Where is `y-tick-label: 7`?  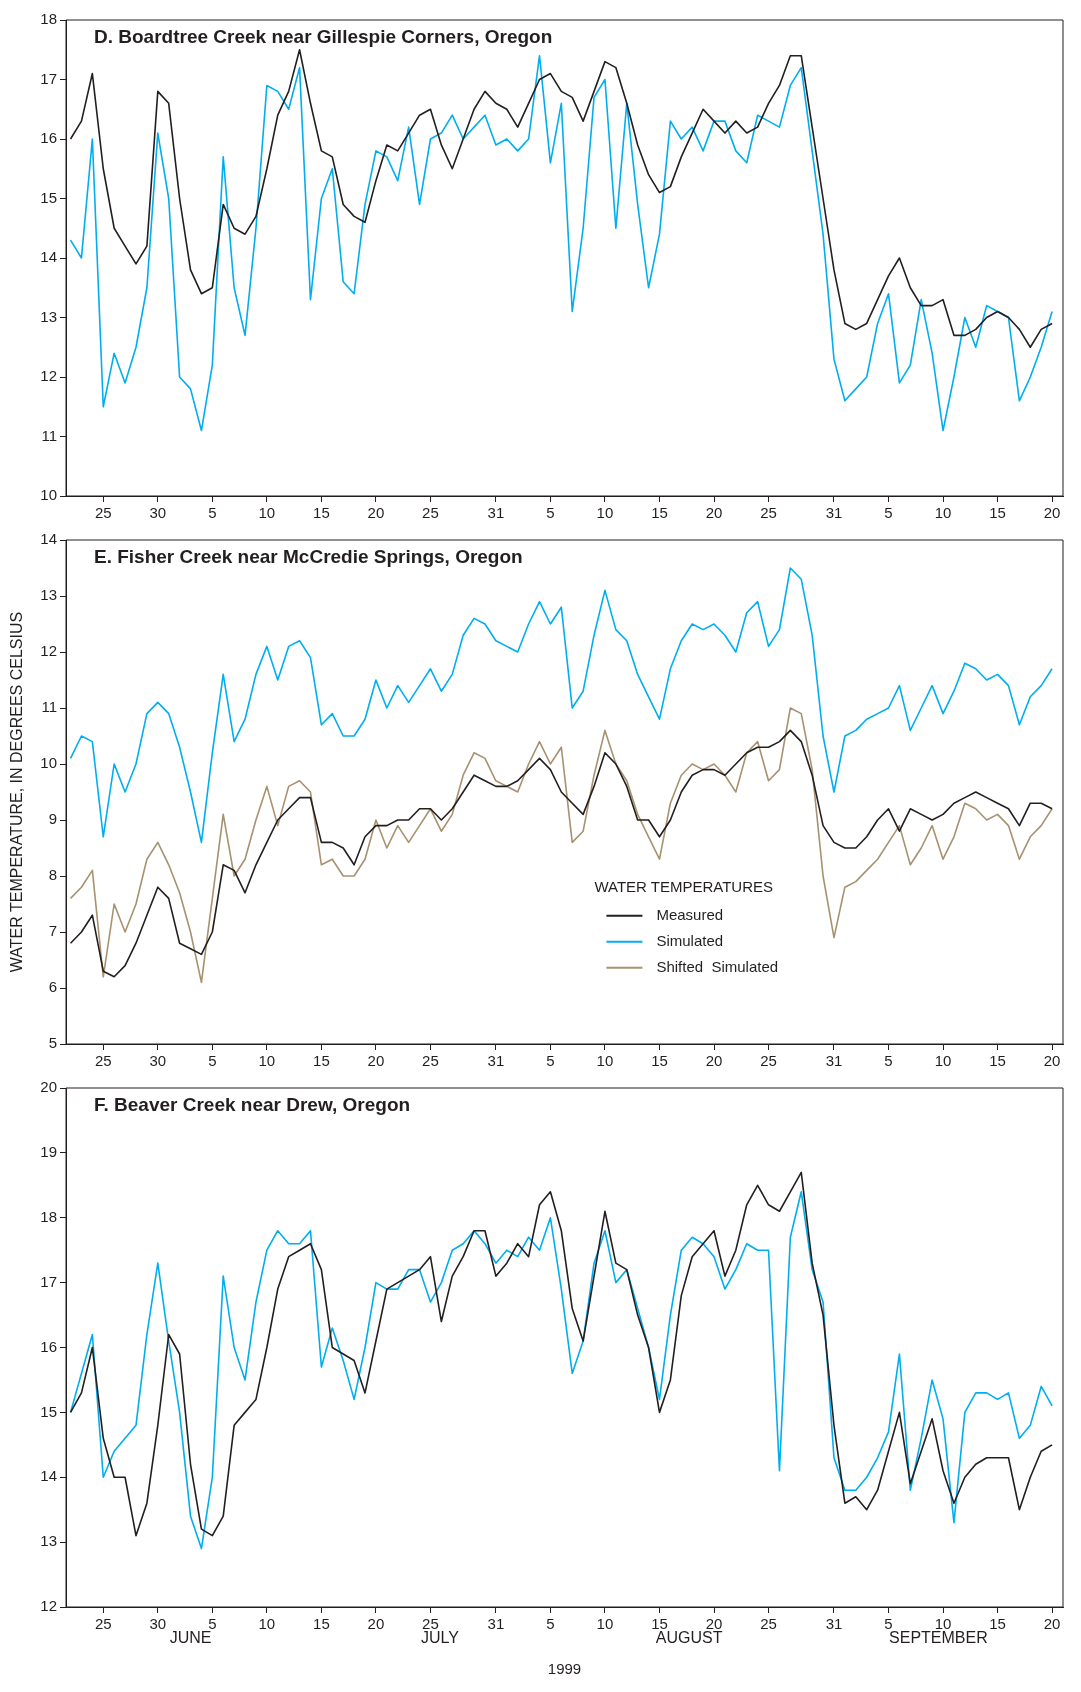 y-tick-label: 7 is located at coordinates (52, 931).